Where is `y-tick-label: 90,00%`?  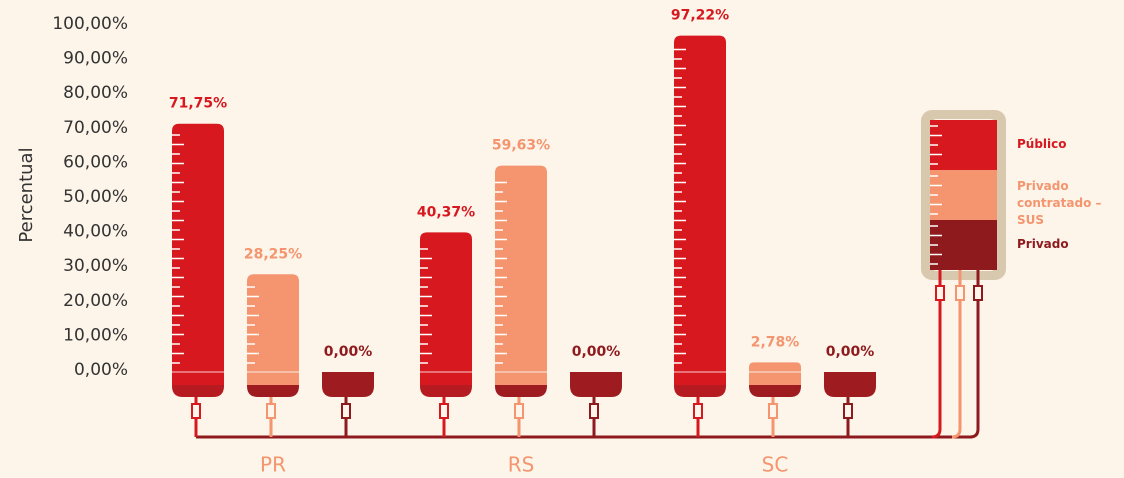 y-tick-label: 90,00% is located at coordinates (95, 59).